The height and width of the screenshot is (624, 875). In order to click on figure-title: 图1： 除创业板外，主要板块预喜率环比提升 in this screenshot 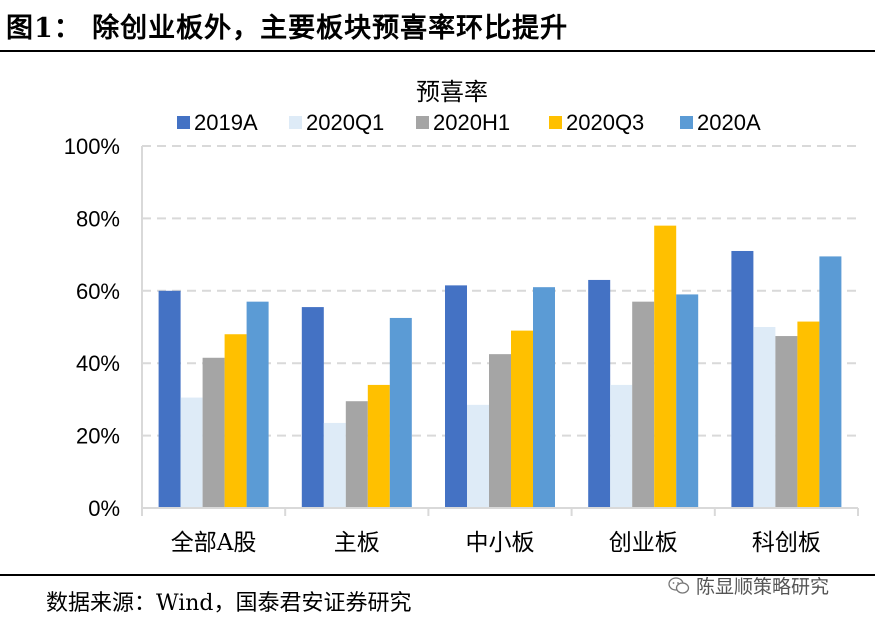, I will do `click(287, 28)`.